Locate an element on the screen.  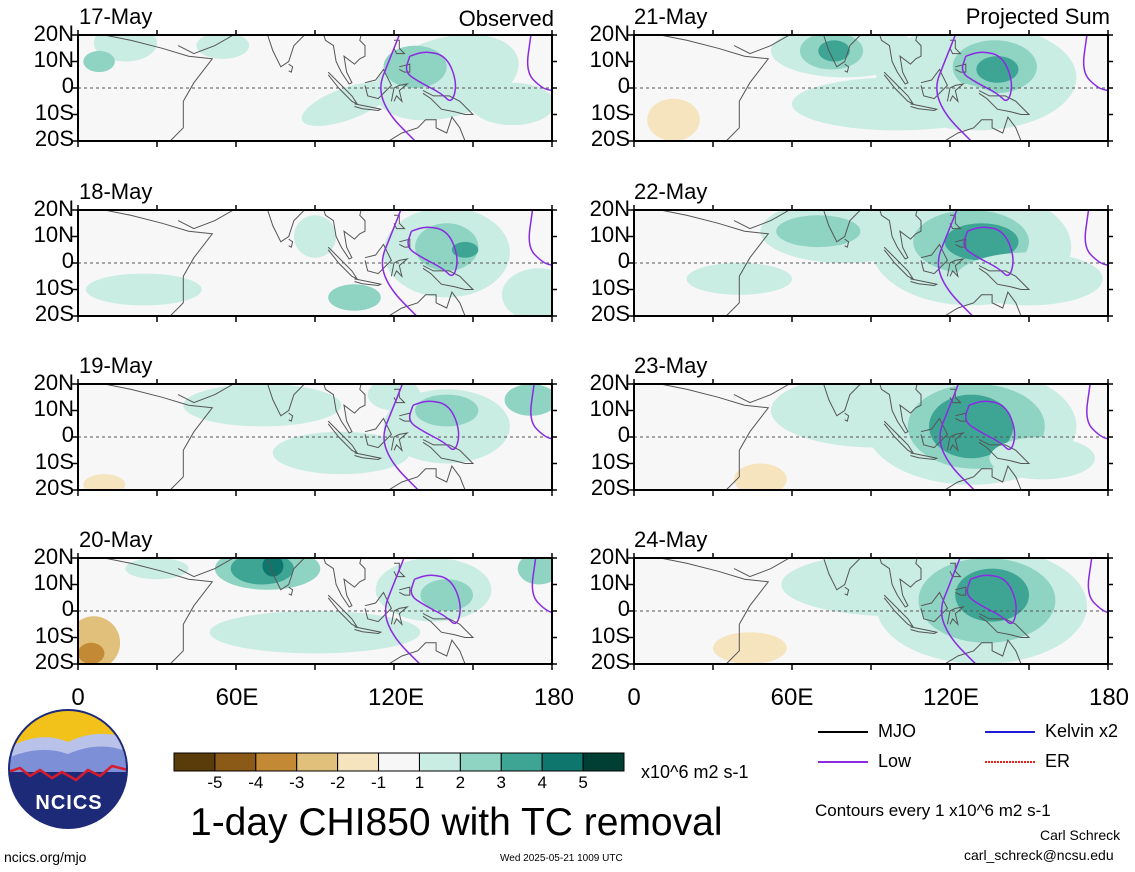
figure-title: 1-day CHI850 with TC removal is located at coordinates (456, 822).